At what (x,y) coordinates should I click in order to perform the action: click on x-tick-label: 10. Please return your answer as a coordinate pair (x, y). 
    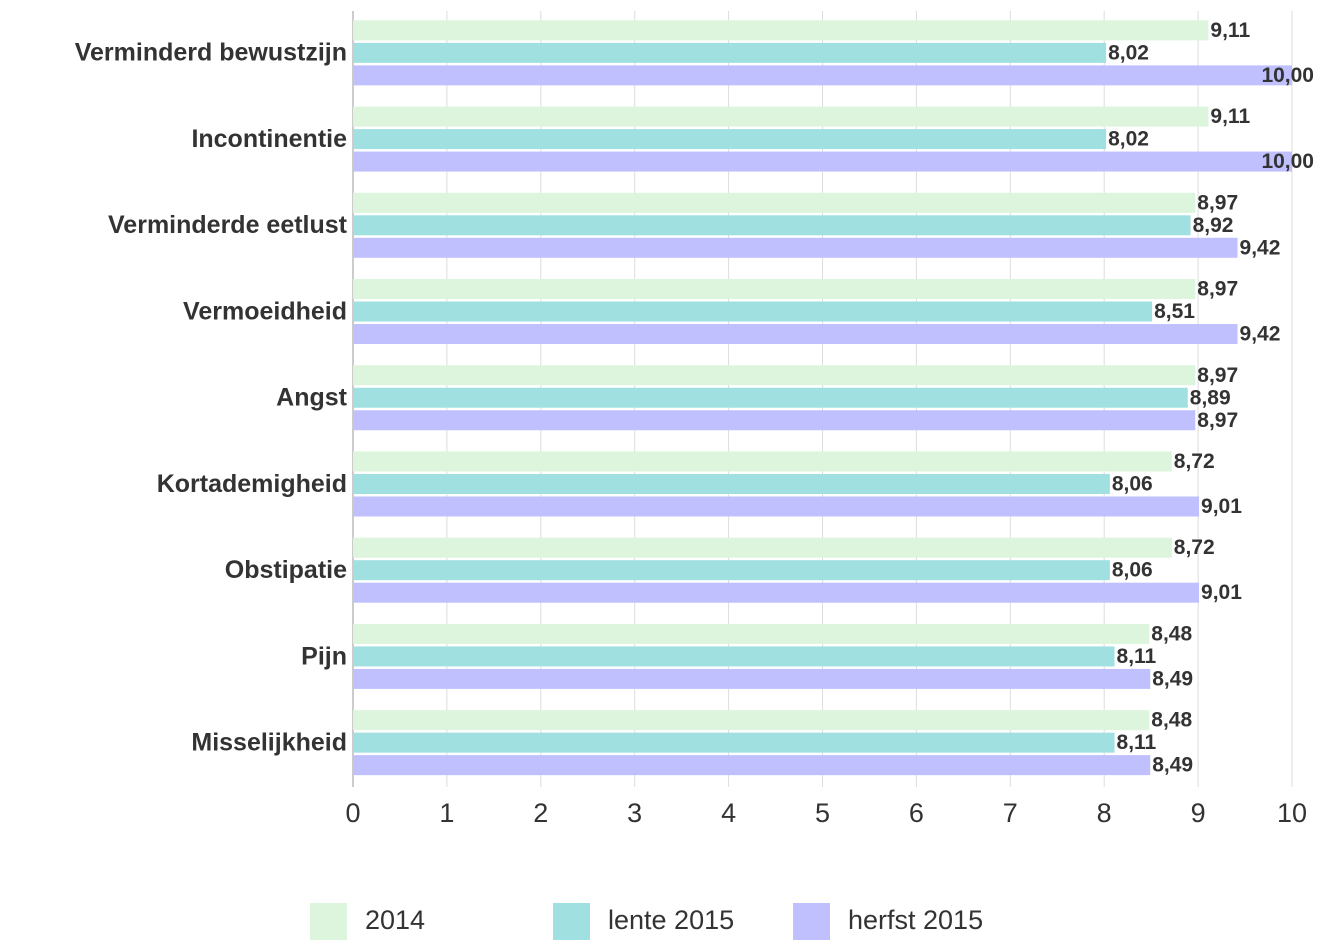
    Looking at the image, I should click on (1292, 813).